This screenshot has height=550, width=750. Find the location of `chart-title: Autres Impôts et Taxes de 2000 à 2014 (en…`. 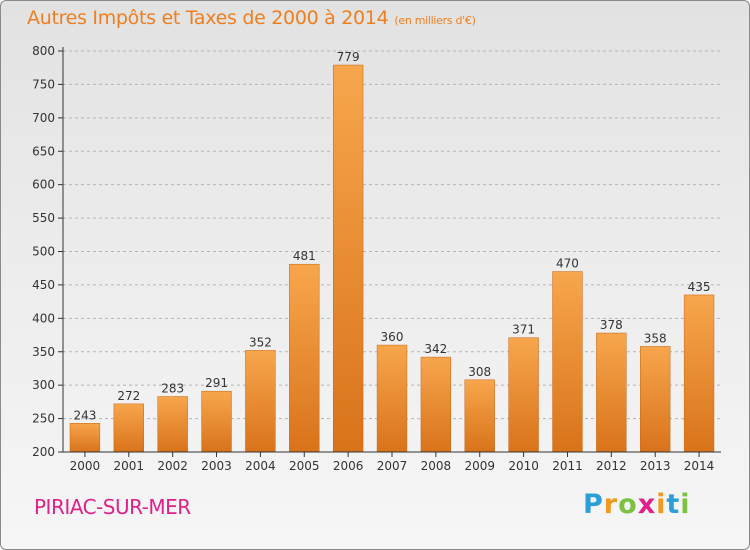

chart-title: Autres Impôts et Taxes de 2000 à 2014 (en… is located at coordinates (251, 18).